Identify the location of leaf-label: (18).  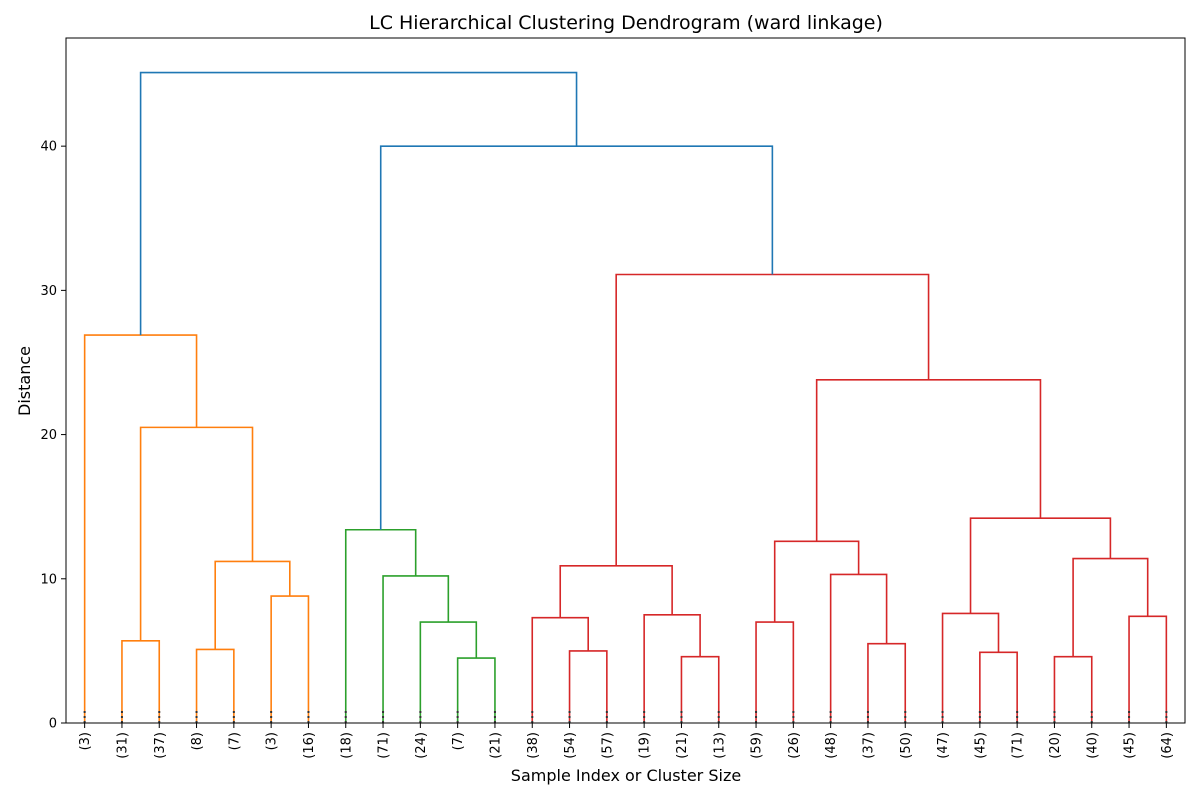
(346, 745).